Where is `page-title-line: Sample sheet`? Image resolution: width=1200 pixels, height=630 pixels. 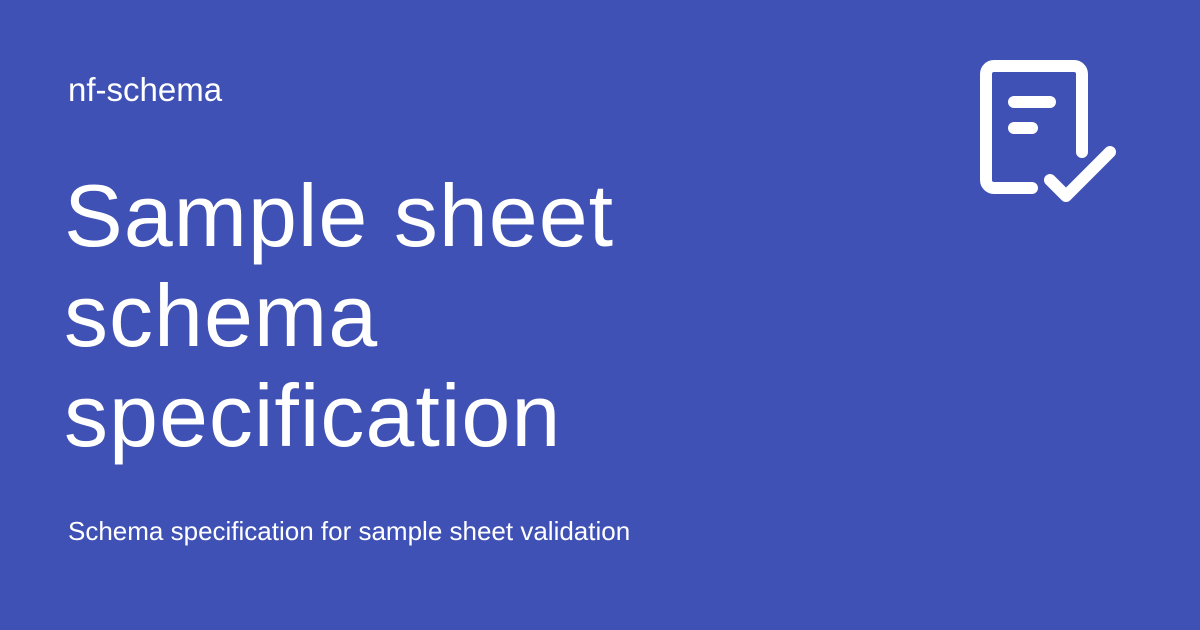
page-title-line: Sample sheet is located at coordinates (339, 215).